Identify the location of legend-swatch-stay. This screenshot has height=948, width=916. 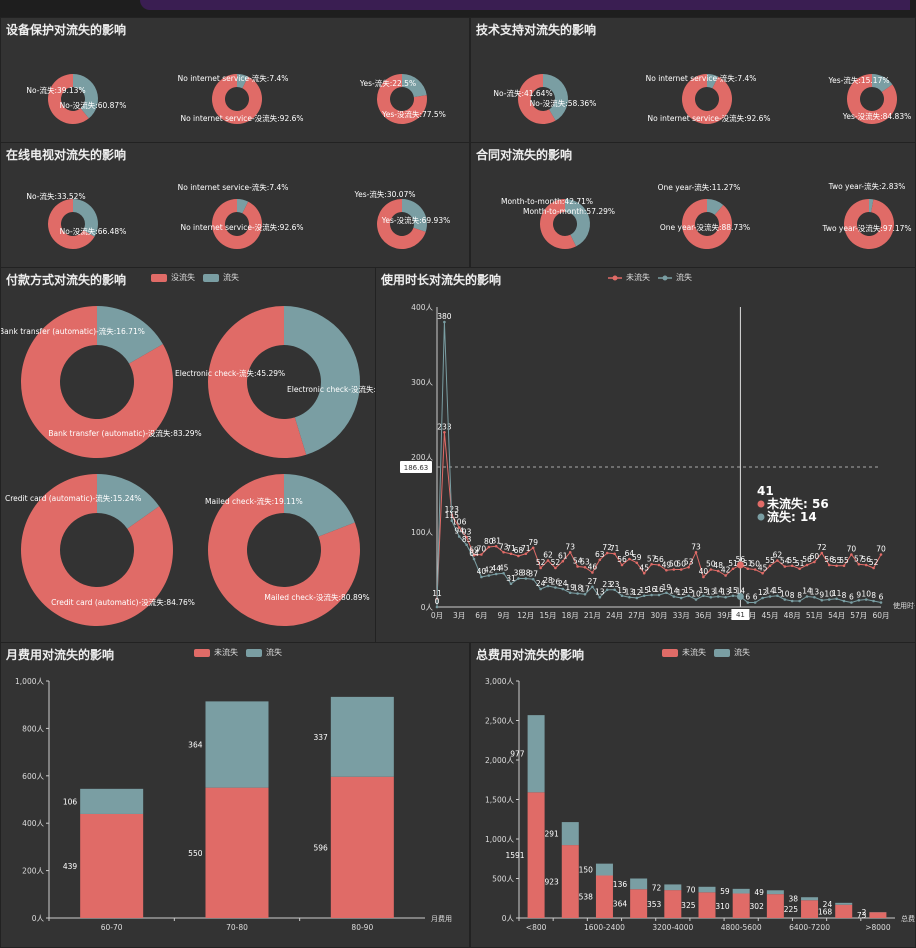
(202, 652).